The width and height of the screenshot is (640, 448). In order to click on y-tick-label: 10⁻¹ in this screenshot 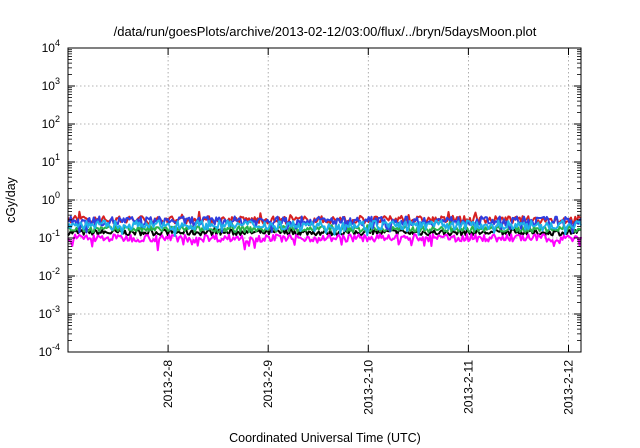, I will do `click(49, 236)`.